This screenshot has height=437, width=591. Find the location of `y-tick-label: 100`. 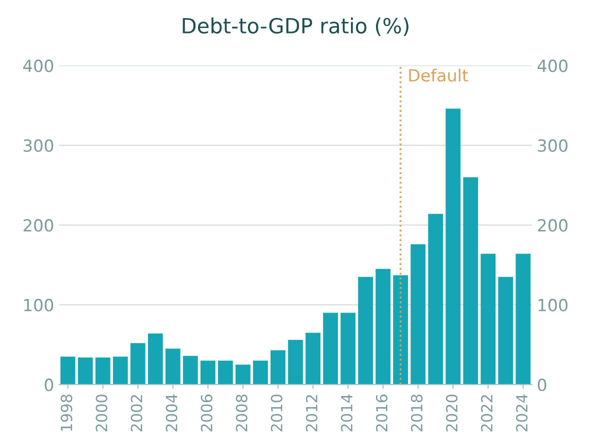

y-tick-label: 100 is located at coordinates (39, 305).